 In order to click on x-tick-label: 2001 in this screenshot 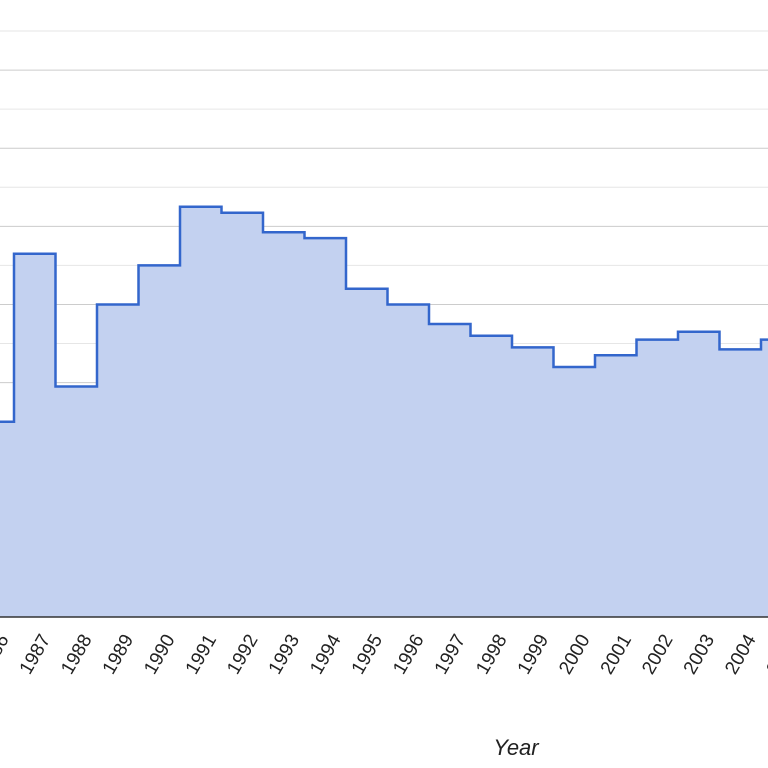, I will do `click(616, 654)`.